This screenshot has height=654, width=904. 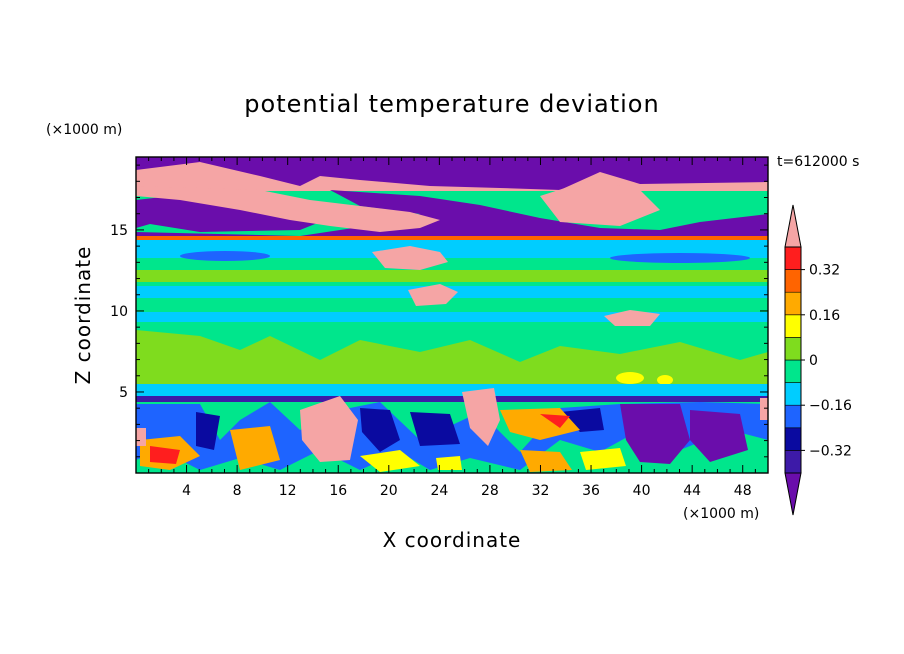 What do you see at coordinates (84, 130) in the screenshot?
I see `y-unit-label: (×1000 m)` at bounding box center [84, 130].